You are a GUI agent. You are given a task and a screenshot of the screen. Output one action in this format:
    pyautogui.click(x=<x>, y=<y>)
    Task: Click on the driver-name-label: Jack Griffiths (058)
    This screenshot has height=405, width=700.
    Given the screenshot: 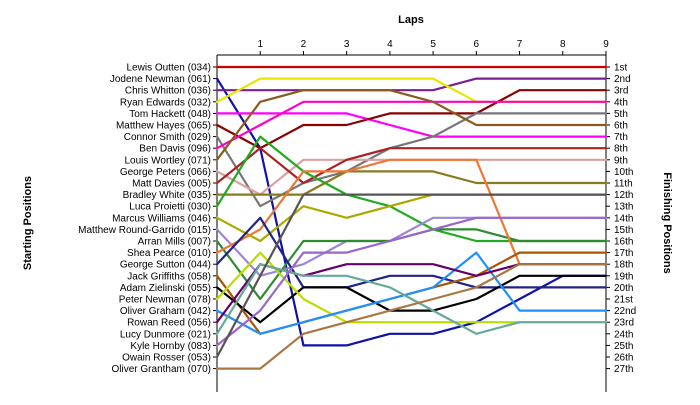 What is the action you would take?
    pyautogui.click(x=169, y=276)
    